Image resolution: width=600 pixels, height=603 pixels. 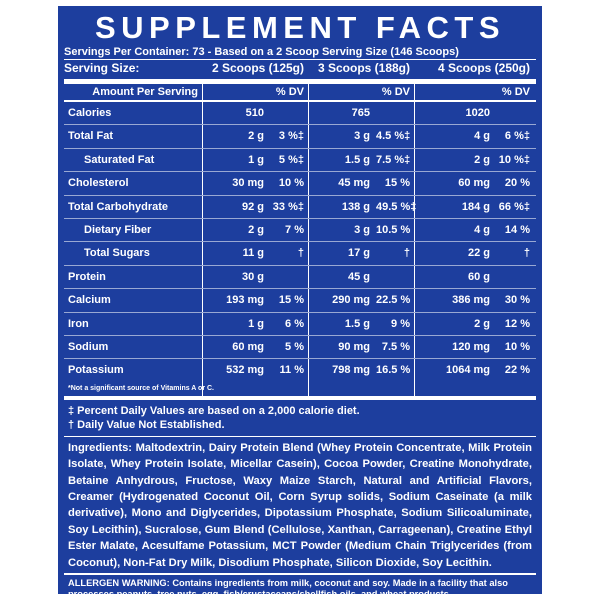 I want to click on serving-size-col-1: 2 Scoops (125g), so click(x=257, y=68).